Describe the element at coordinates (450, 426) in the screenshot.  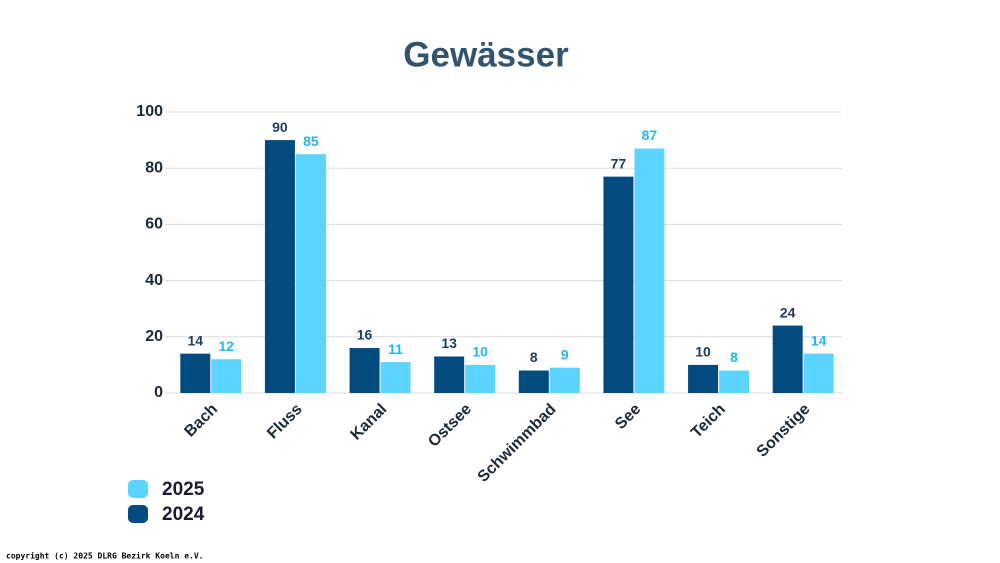
I see `x-tick-label: Ostsee` at that location.